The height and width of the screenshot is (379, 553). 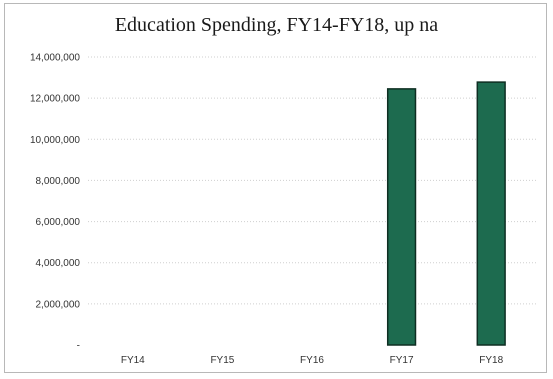 I want to click on bar-fy18, so click(x=491, y=213).